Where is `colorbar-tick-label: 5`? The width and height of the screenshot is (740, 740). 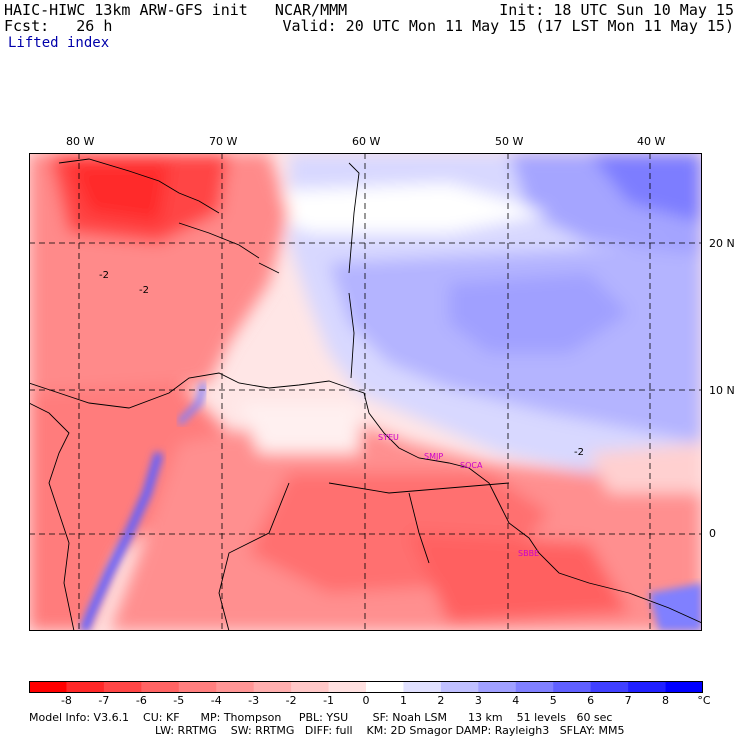
colorbar-tick-label: 5 is located at coordinates (553, 700).